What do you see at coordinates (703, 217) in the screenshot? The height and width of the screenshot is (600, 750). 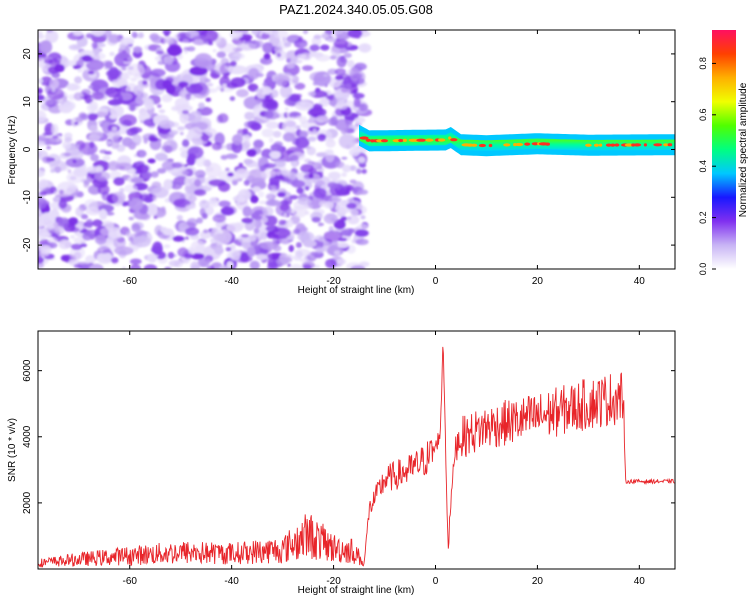 I see `colorbar-tick-label: 0.2` at bounding box center [703, 217].